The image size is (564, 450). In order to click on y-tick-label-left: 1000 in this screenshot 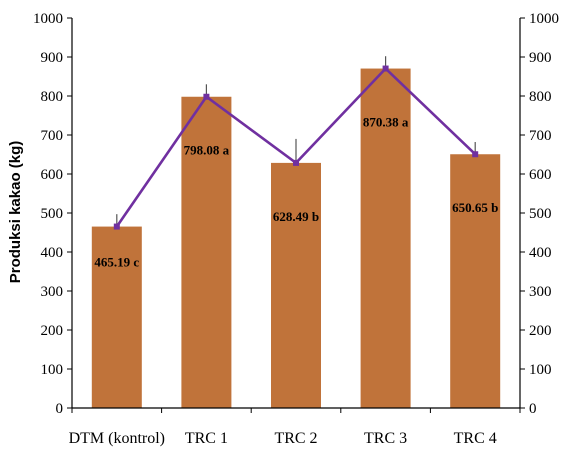, I will do `click(48, 19)`.